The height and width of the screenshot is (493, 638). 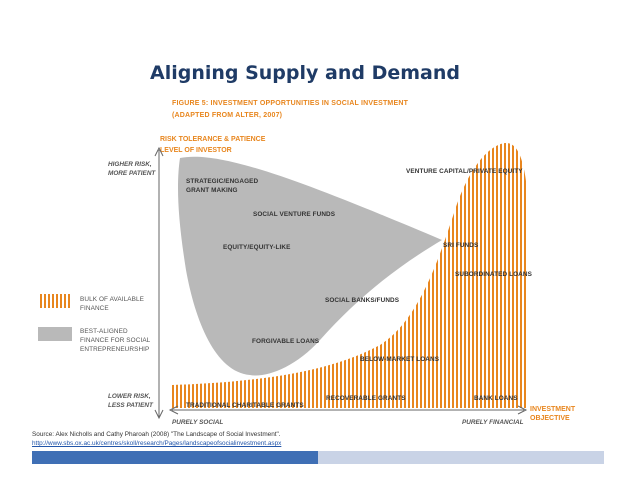 I want to click on y-axis-arrow-bottom, so click(x=159, y=414).